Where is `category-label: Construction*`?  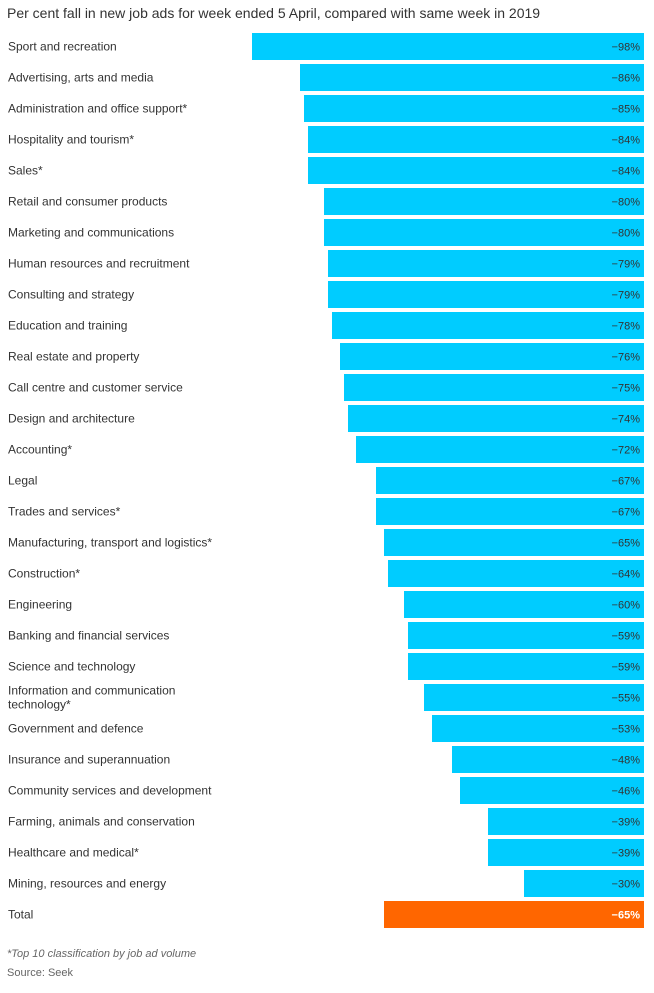
category-label: Construction* is located at coordinates (44, 574).